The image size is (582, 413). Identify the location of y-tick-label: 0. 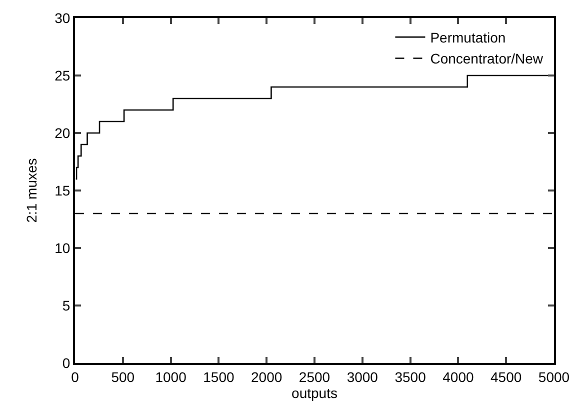
(66, 362).